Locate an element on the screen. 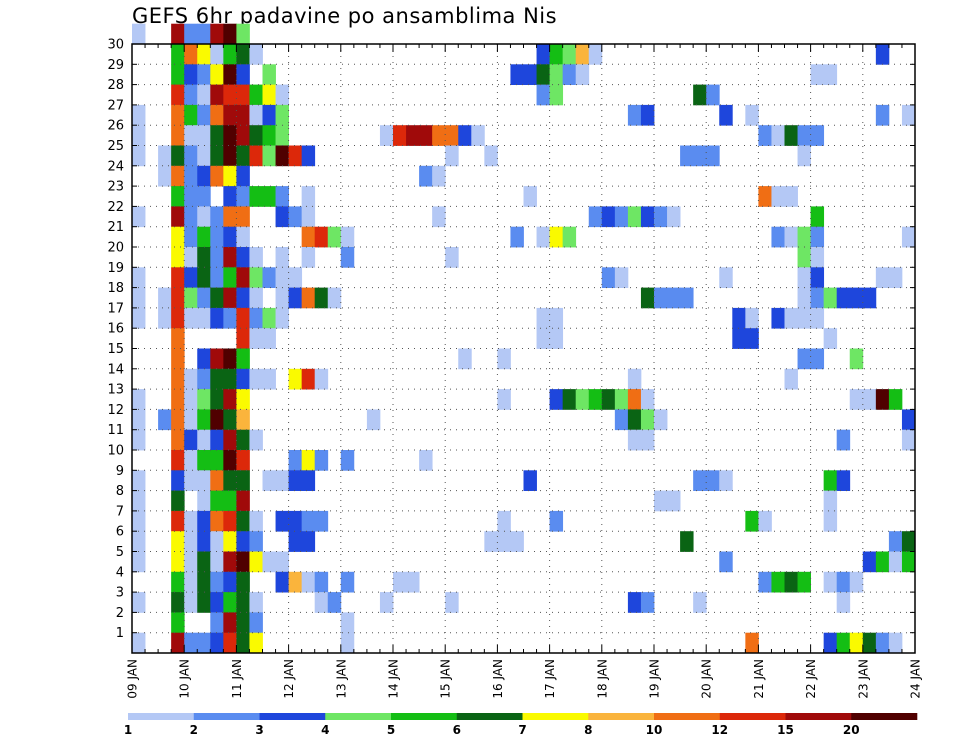 Image resolution: width=960 pixels, height=742 pixels. y-tick-label: 8 is located at coordinates (120, 491).